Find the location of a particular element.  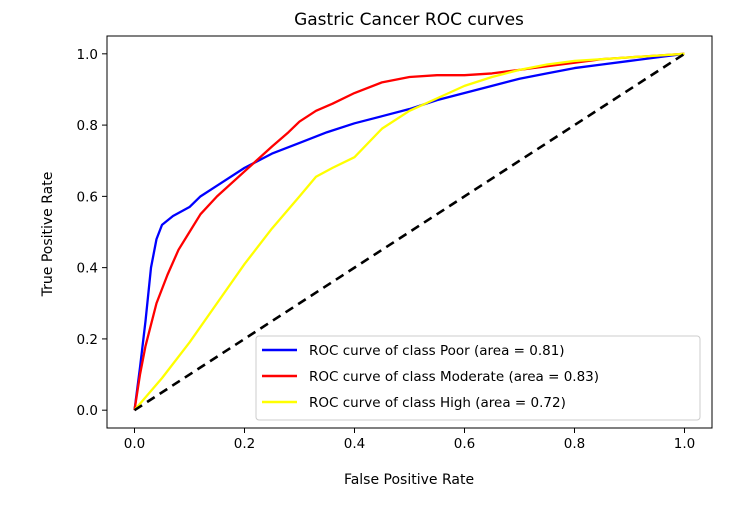

y-axis-label: True Positive Rate is located at coordinates (48, 235).